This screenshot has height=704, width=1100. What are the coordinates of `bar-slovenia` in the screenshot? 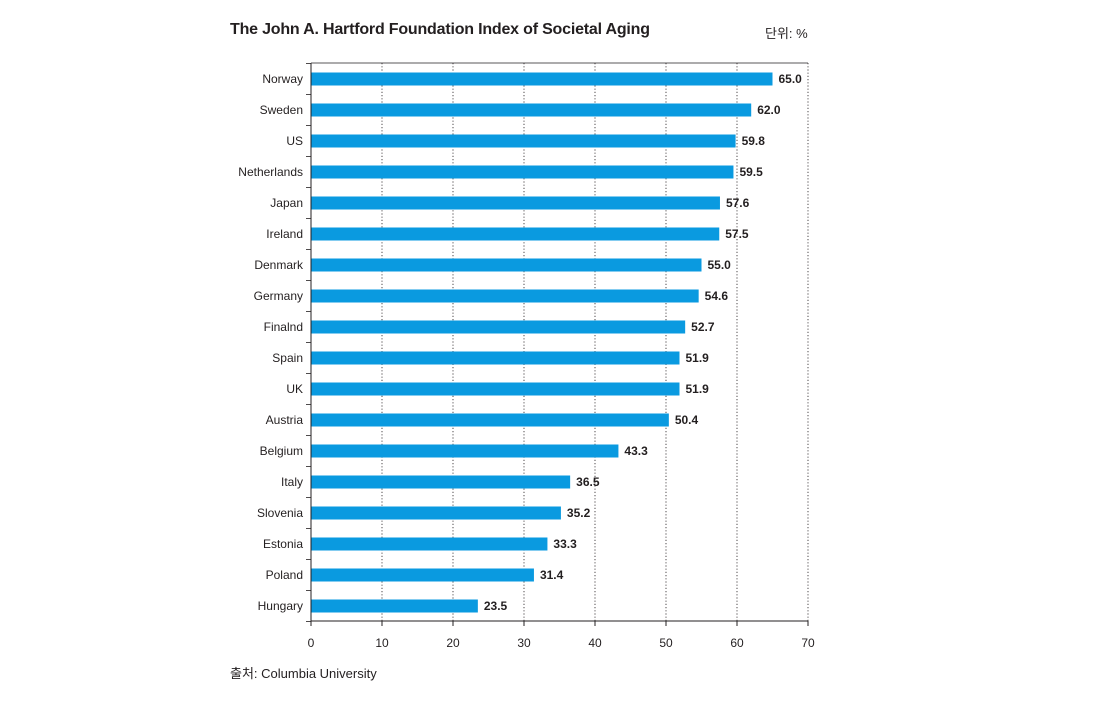 It's located at (436, 513).